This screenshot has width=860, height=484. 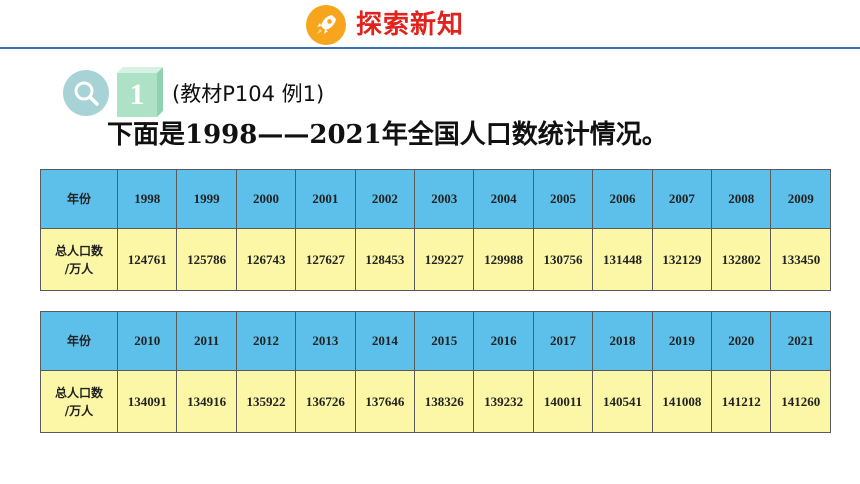 I want to click on year-cell: 2002, so click(x=385, y=199).